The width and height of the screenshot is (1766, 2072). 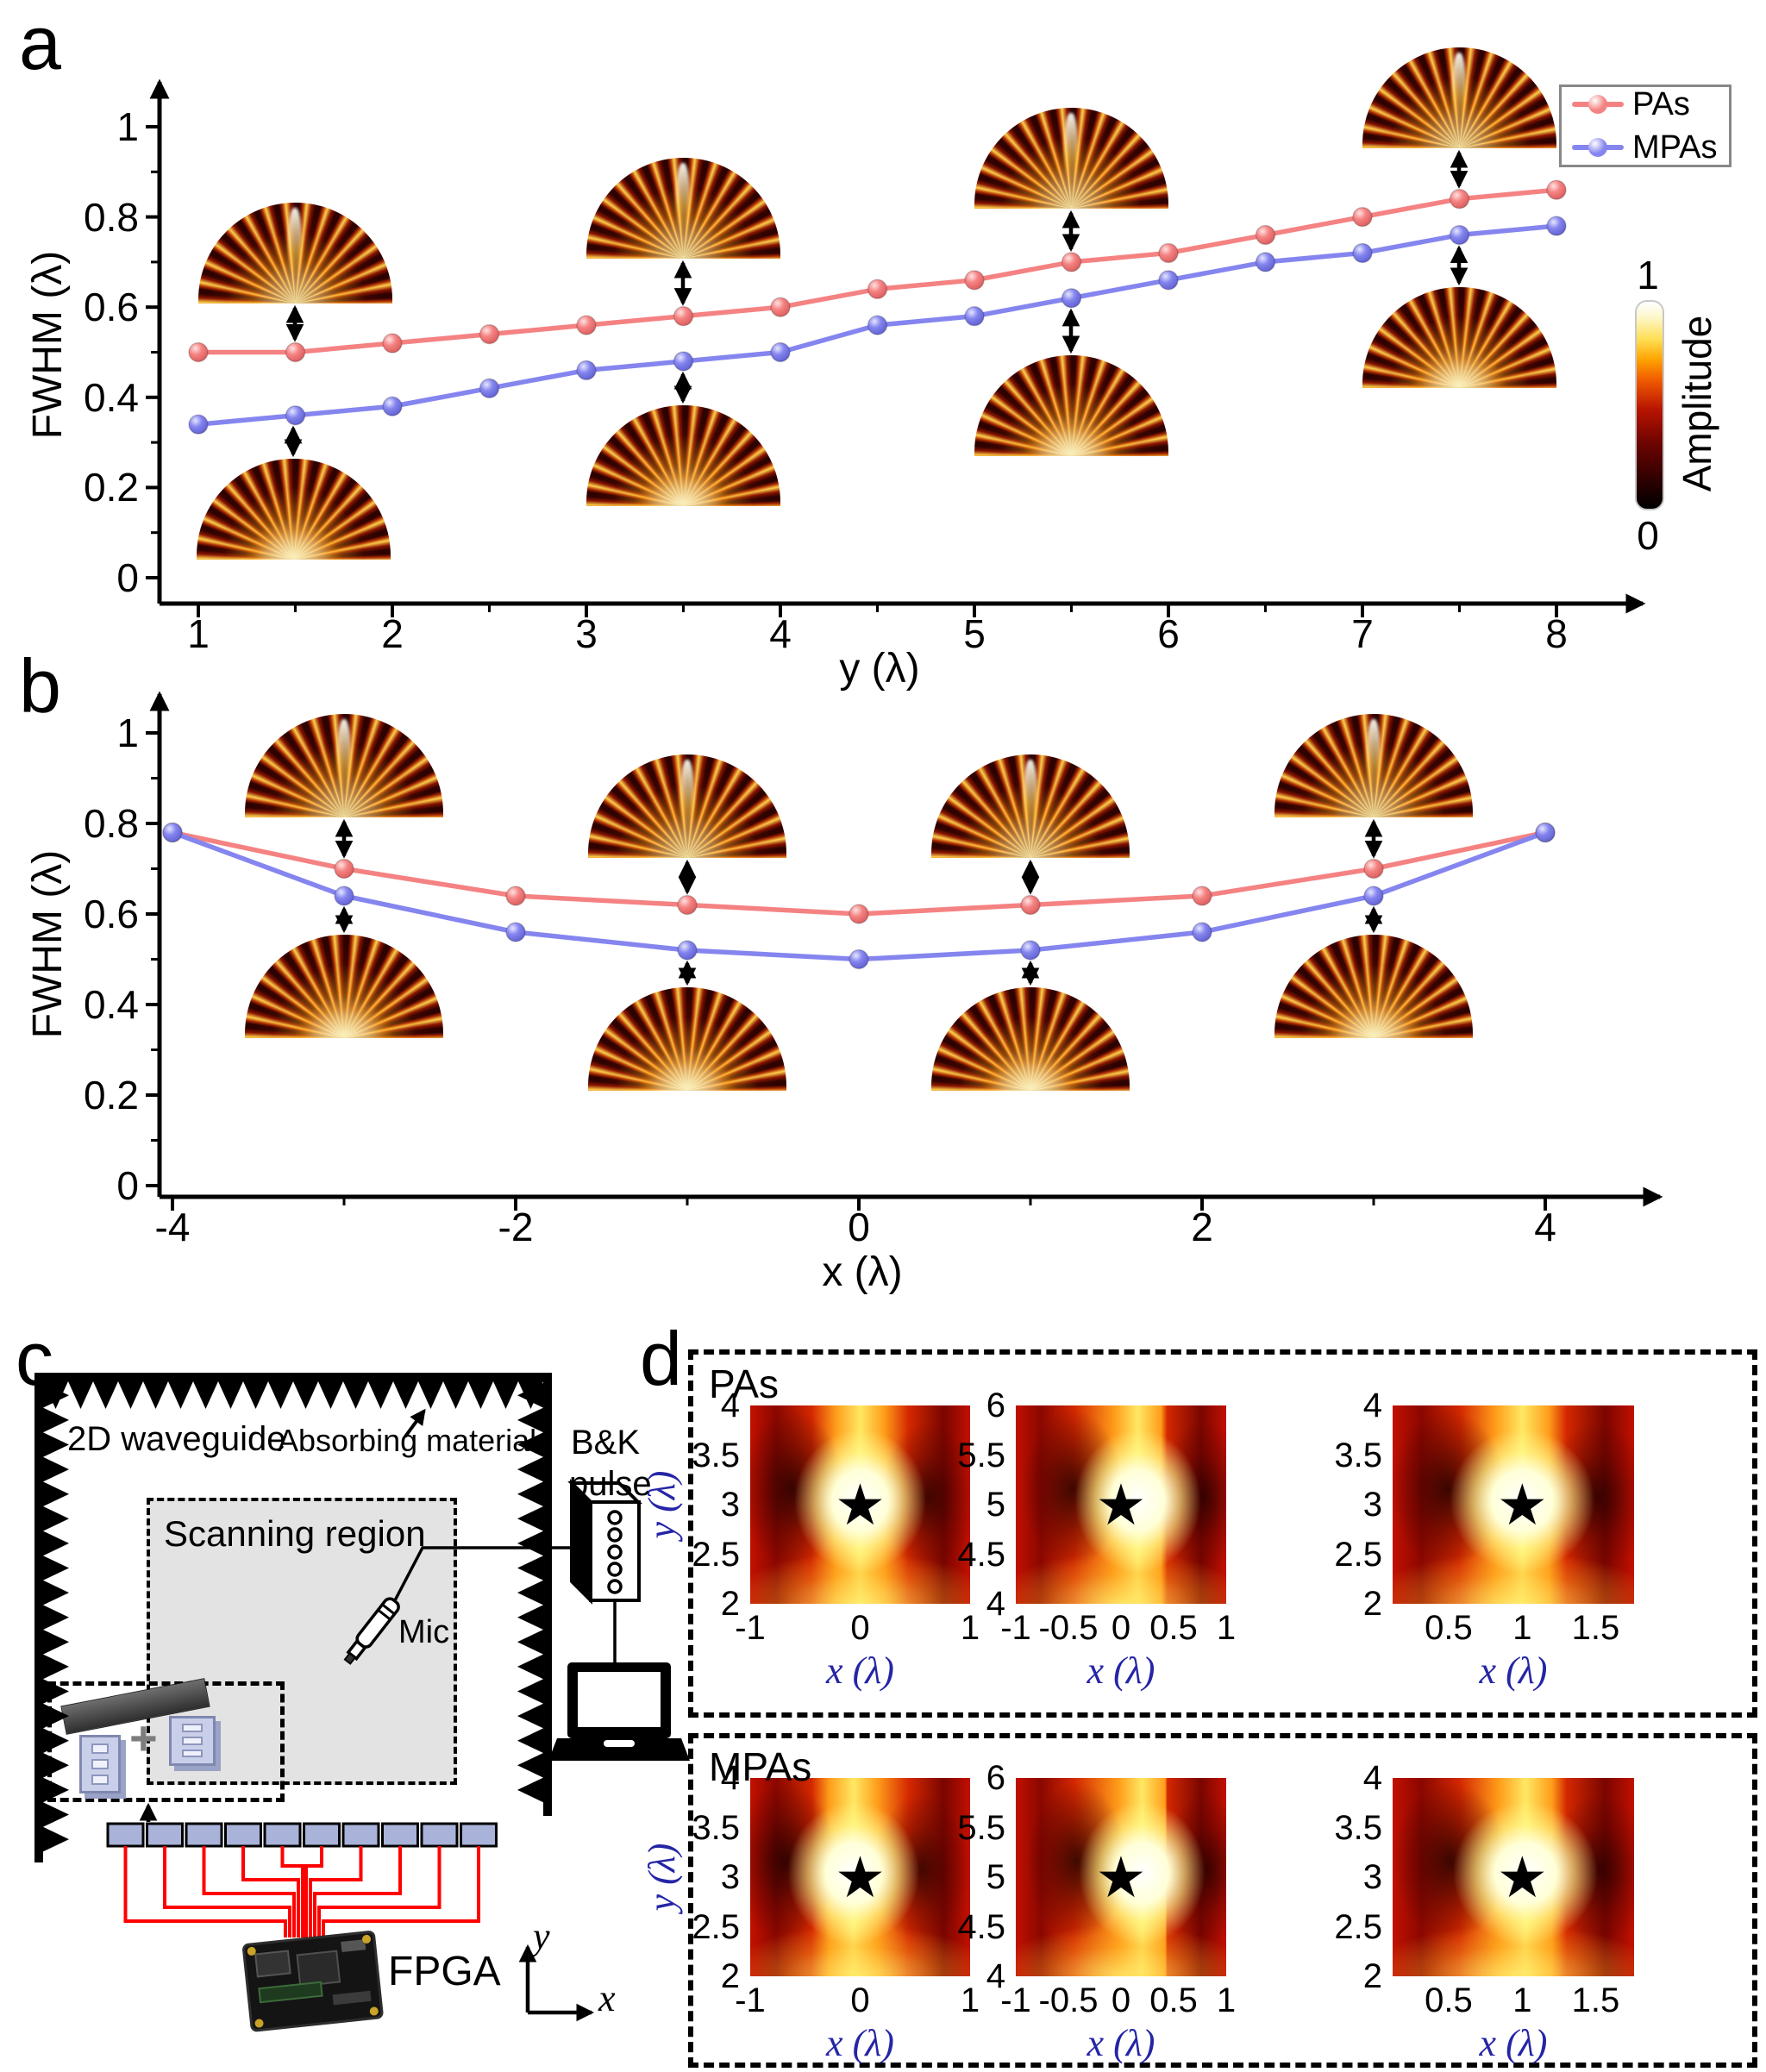 I want to click on meta-block-right, so click(x=192, y=1741).